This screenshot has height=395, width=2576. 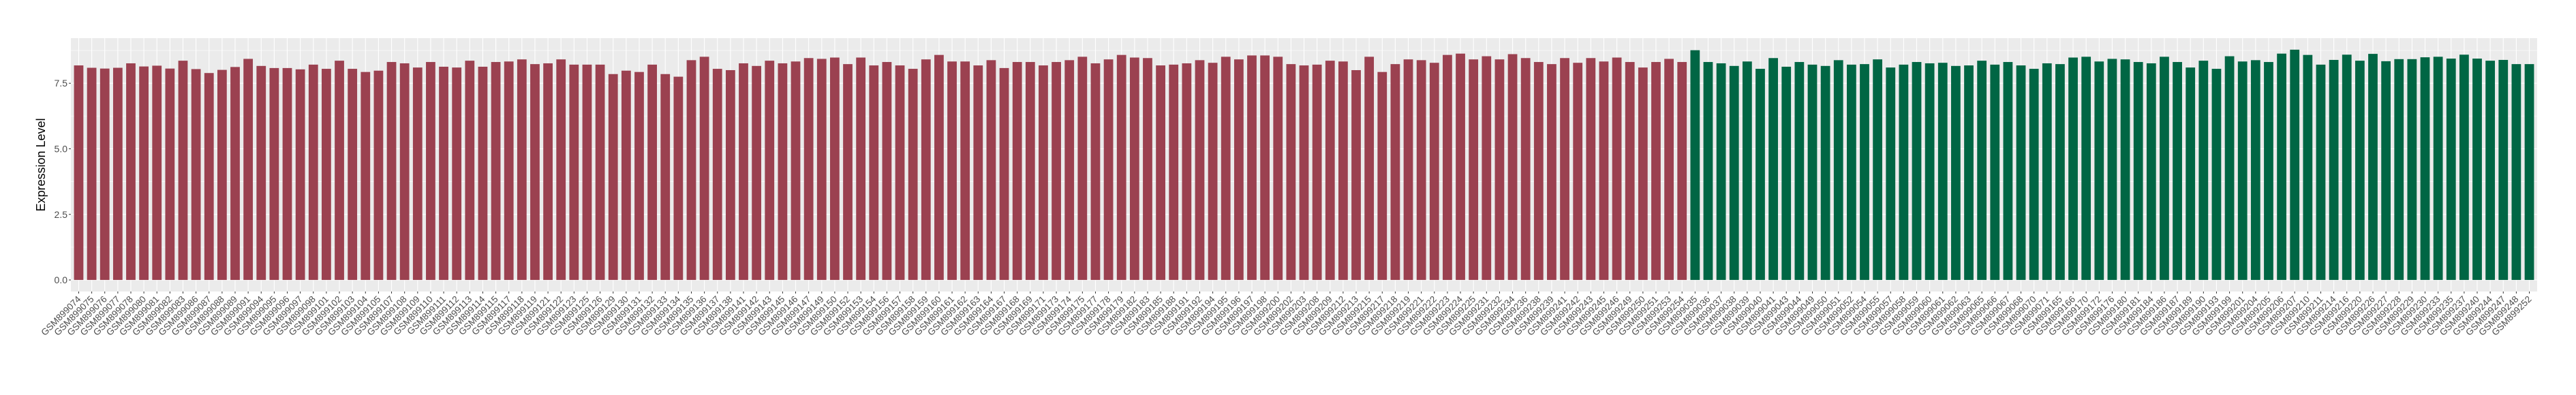 What do you see at coordinates (2425, 169) in the screenshot?
I see `bar-GSM899230` at bounding box center [2425, 169].